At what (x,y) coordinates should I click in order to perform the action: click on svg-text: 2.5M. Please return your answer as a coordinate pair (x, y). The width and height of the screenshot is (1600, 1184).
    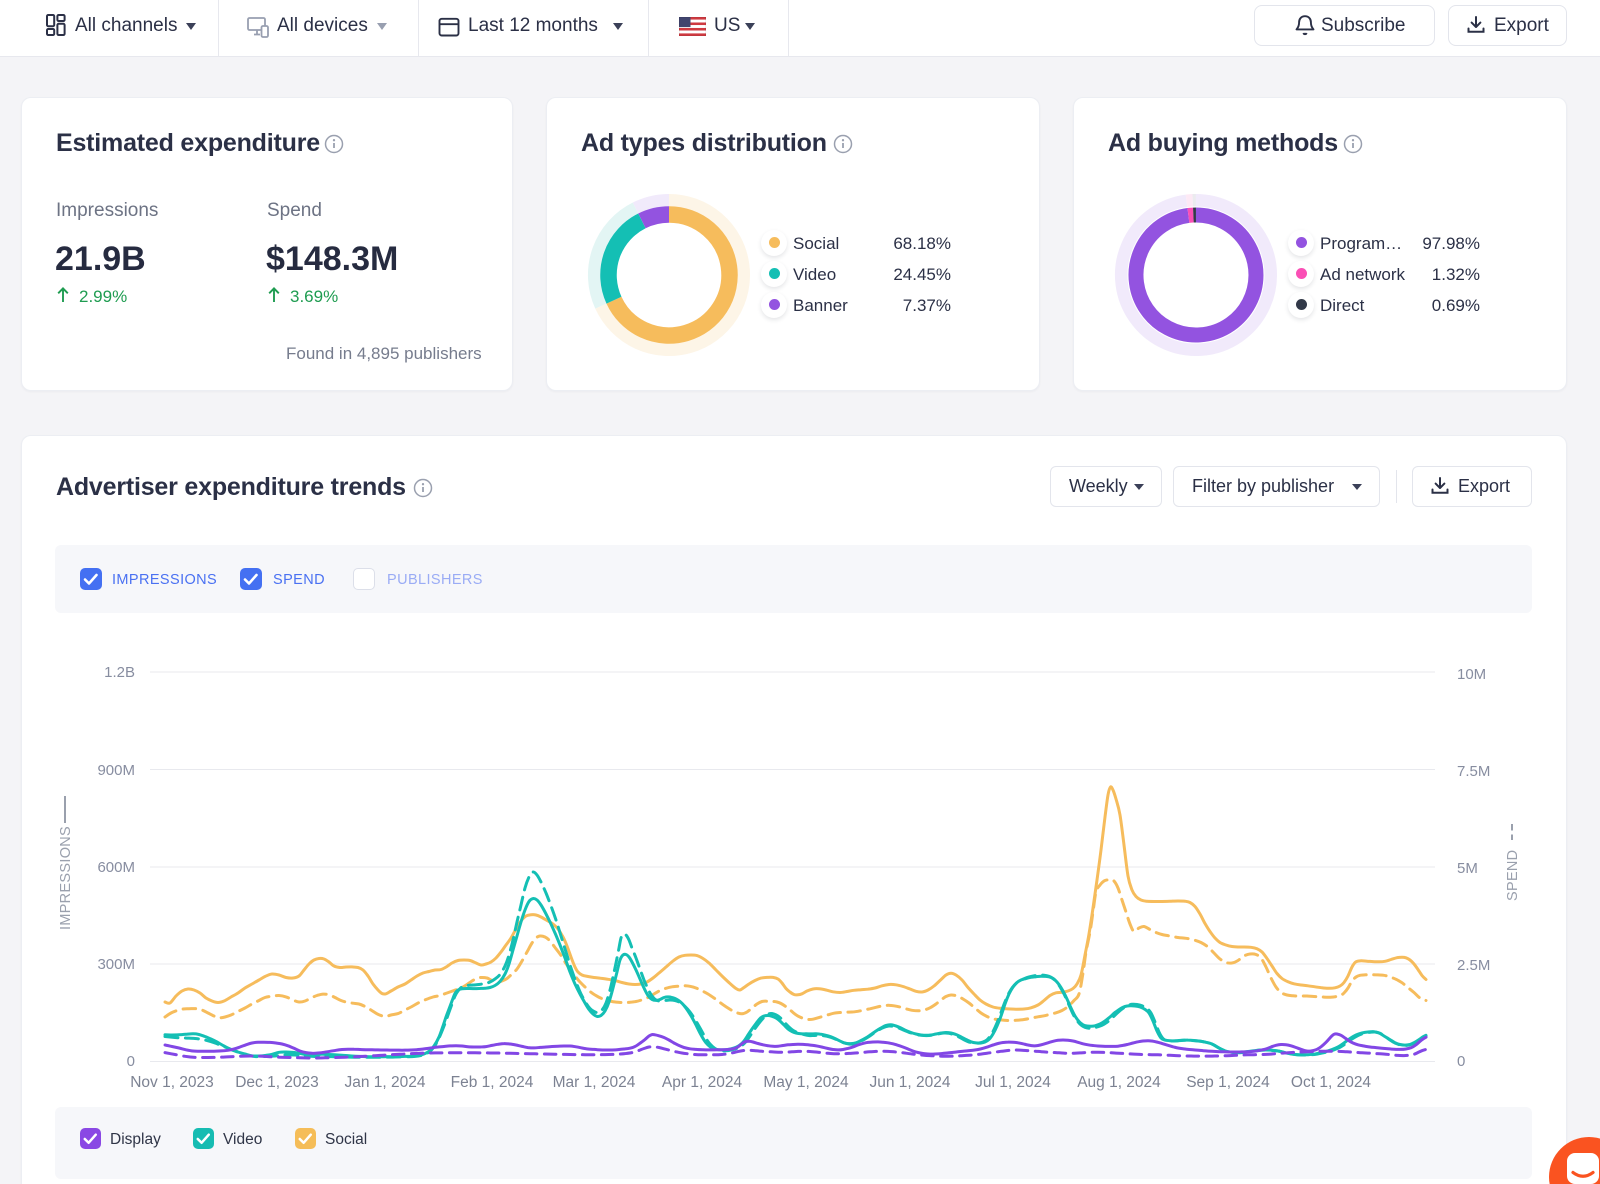
    Looking at the image, I should click on (1473, 965).